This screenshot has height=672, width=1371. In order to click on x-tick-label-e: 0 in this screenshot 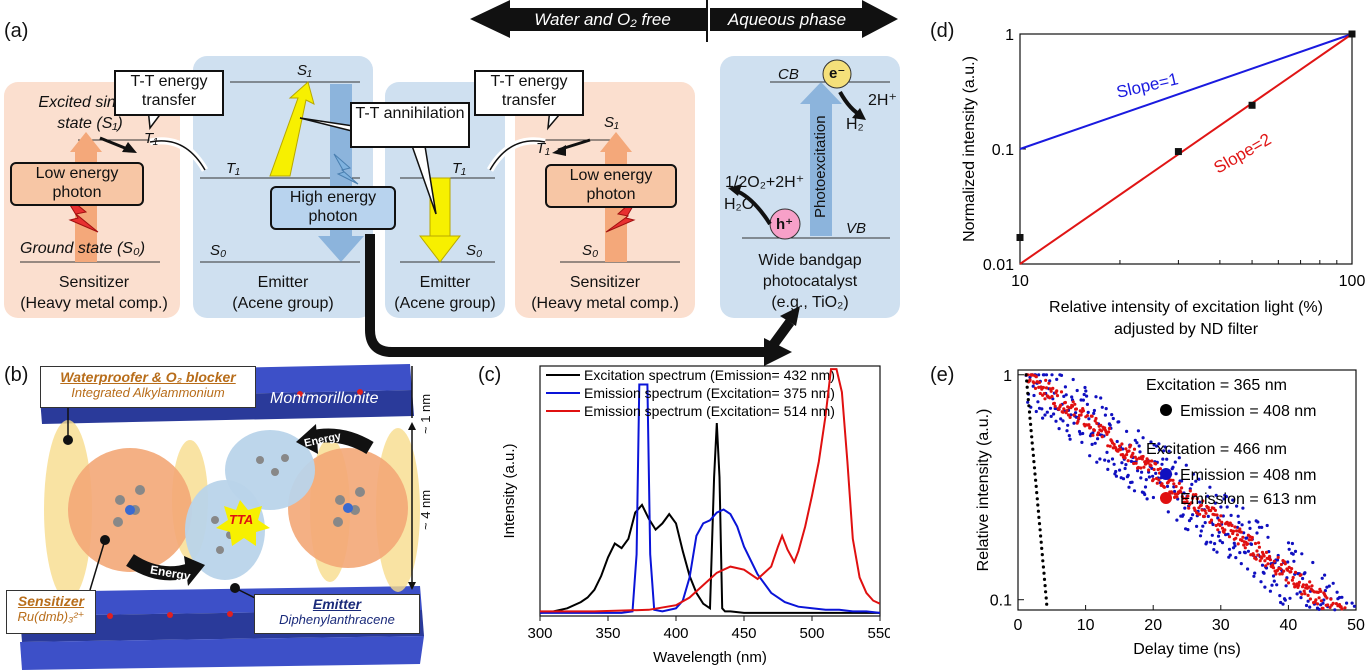, I will do `click(1018, 625)`.